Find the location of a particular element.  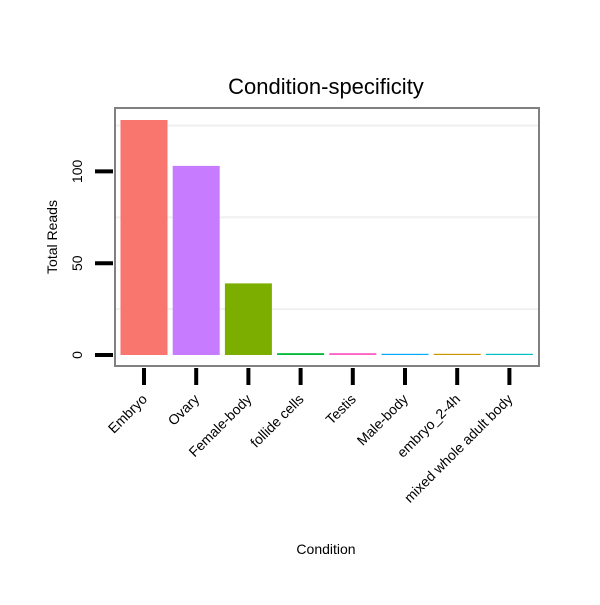

x-axis-label: Condition is located at coordinates (325, 549).